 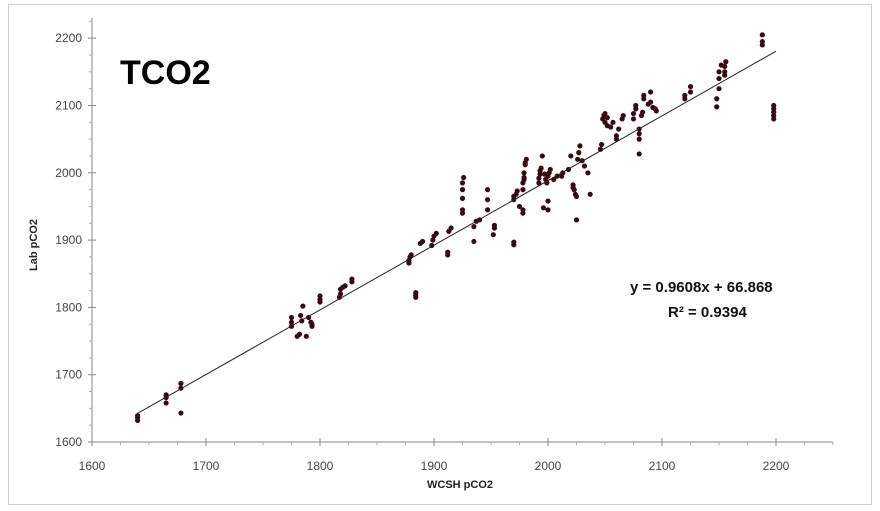 I want to click on x-tick-label: 2200, so click(x=776, y=466).